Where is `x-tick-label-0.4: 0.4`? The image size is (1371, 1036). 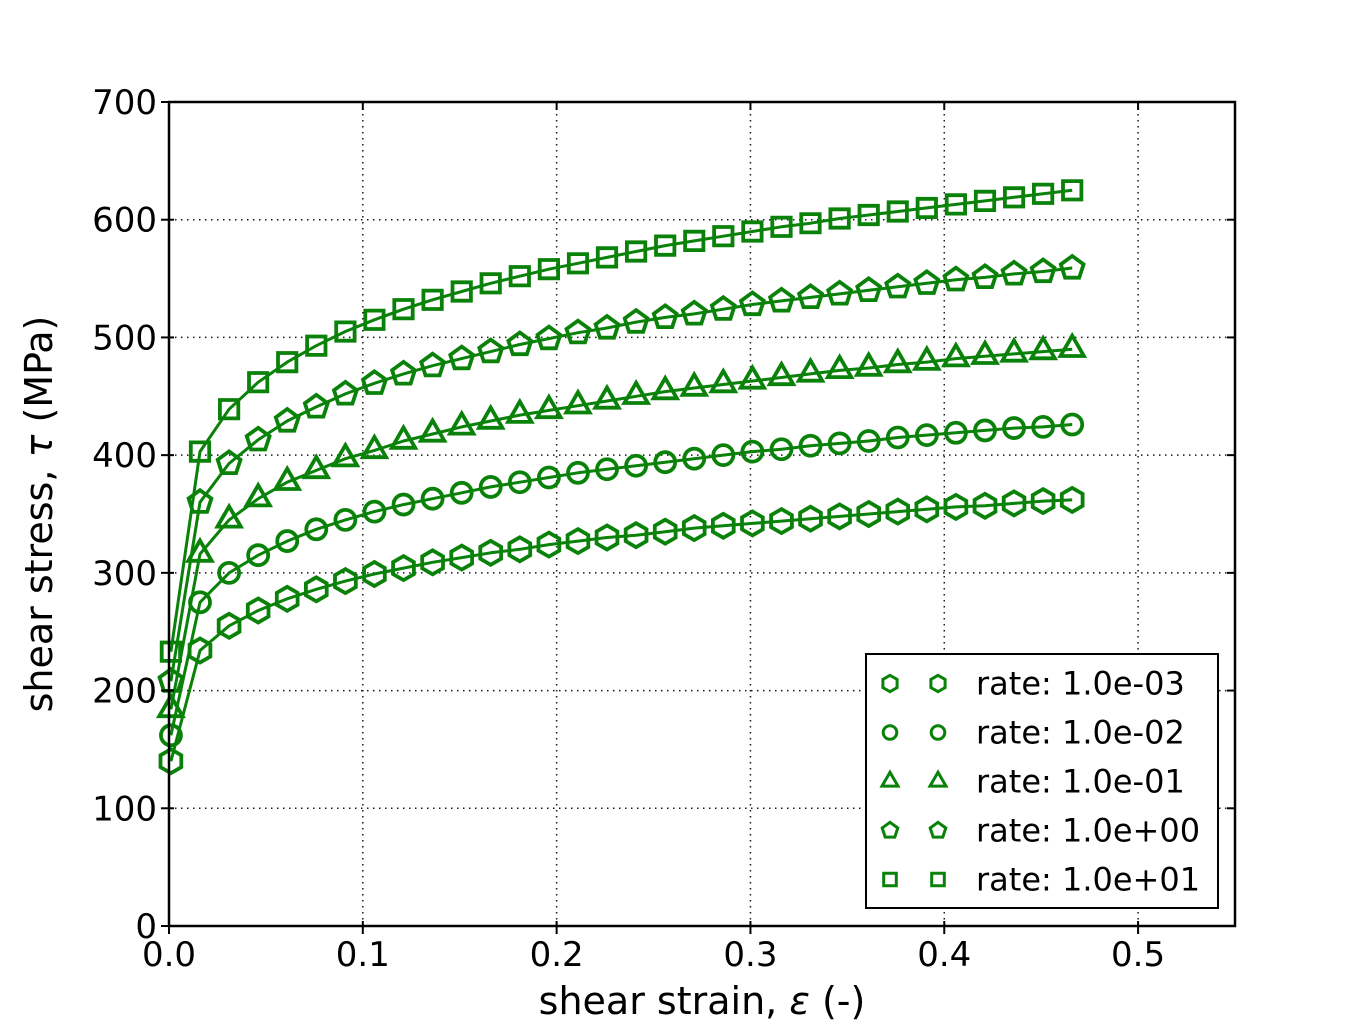
x-tick-label-0.4: 0.4 is located at coordinates (944, 955).